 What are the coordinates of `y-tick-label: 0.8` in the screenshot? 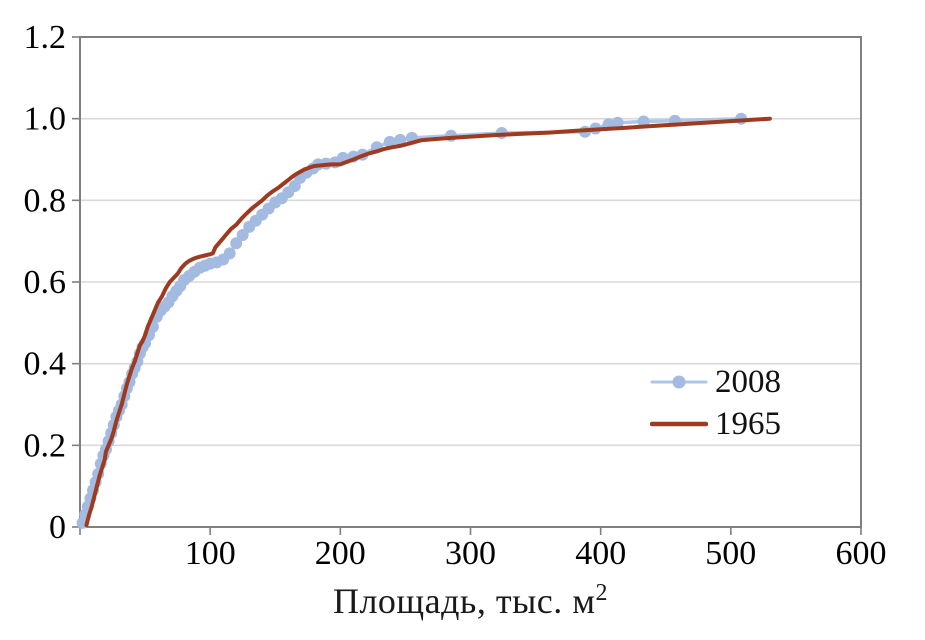 It's located at (45, 200).